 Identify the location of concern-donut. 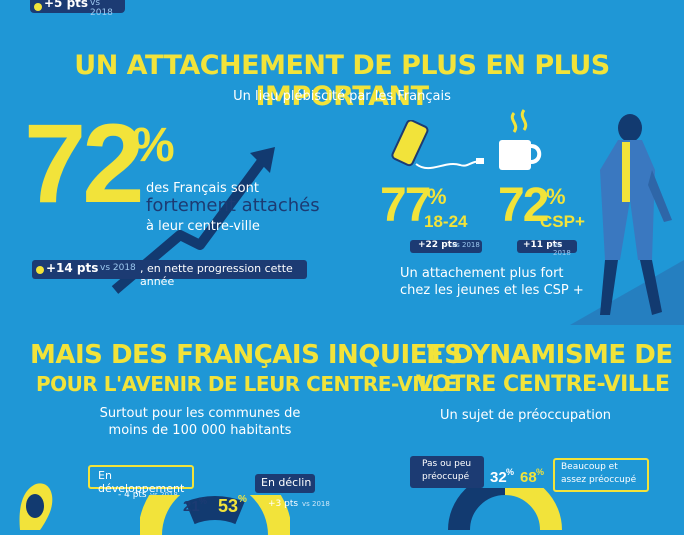
(505, 509).